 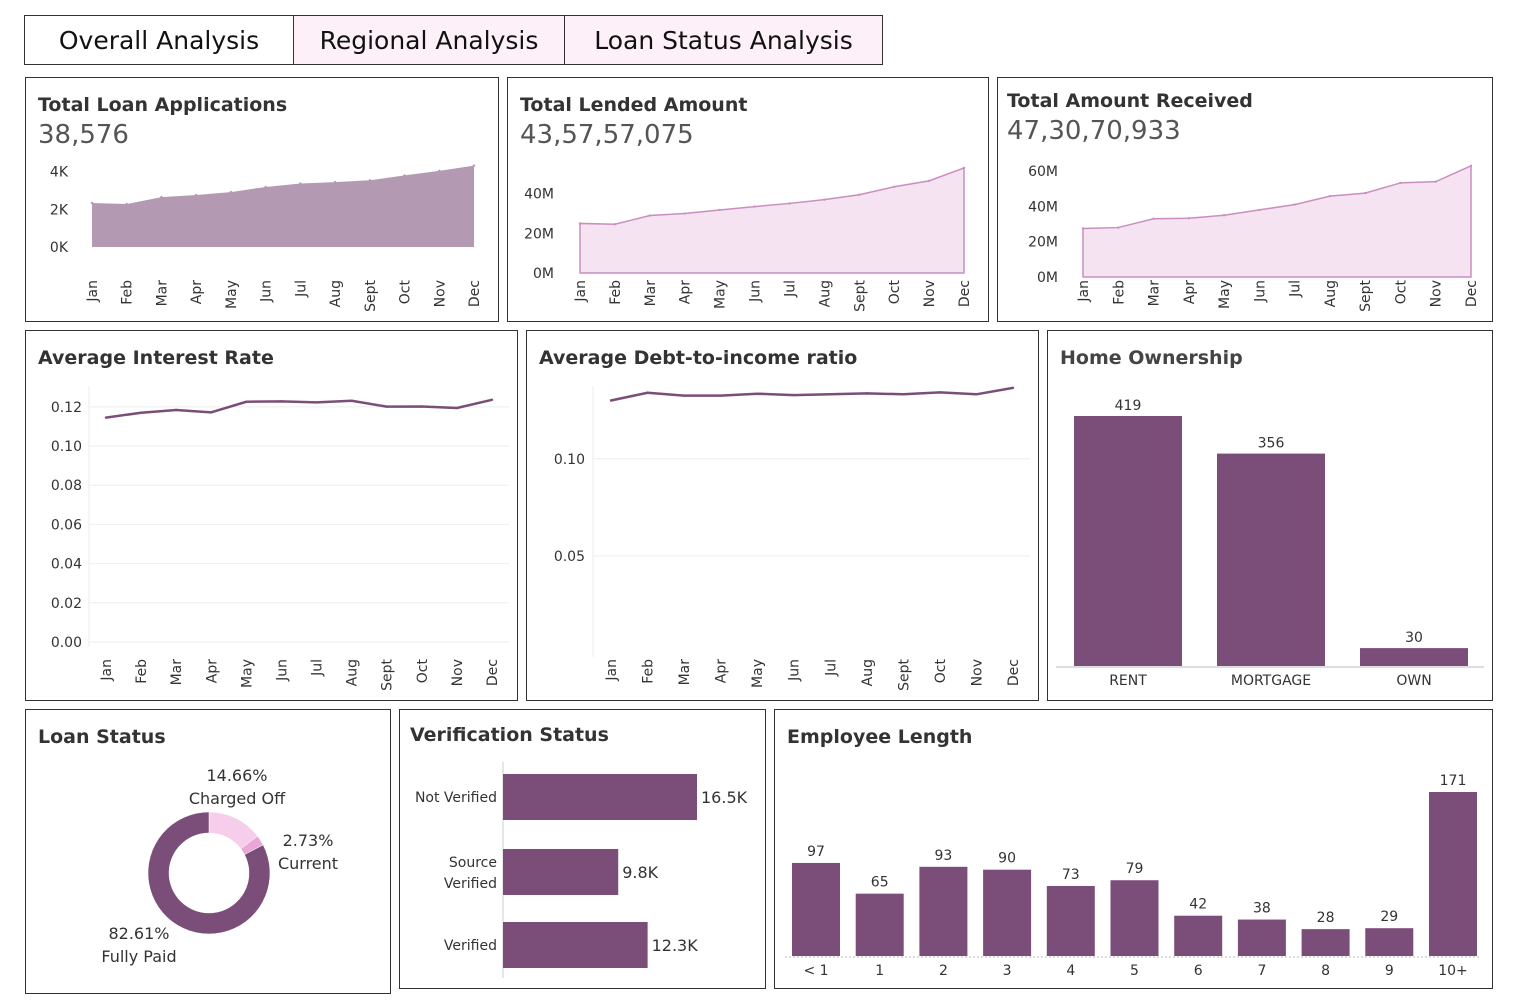 I want to click on bar-value-label: 30, so click(x=1414, y=638).